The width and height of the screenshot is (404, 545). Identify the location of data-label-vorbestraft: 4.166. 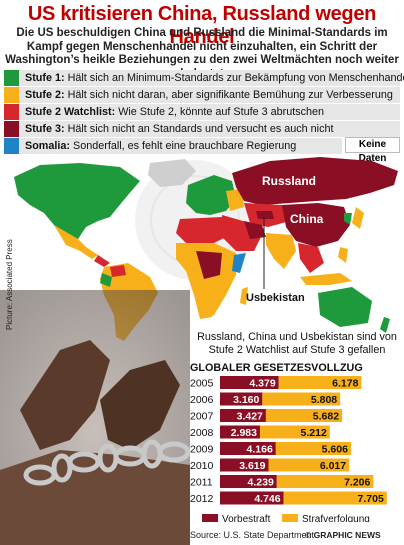
(260, 450).